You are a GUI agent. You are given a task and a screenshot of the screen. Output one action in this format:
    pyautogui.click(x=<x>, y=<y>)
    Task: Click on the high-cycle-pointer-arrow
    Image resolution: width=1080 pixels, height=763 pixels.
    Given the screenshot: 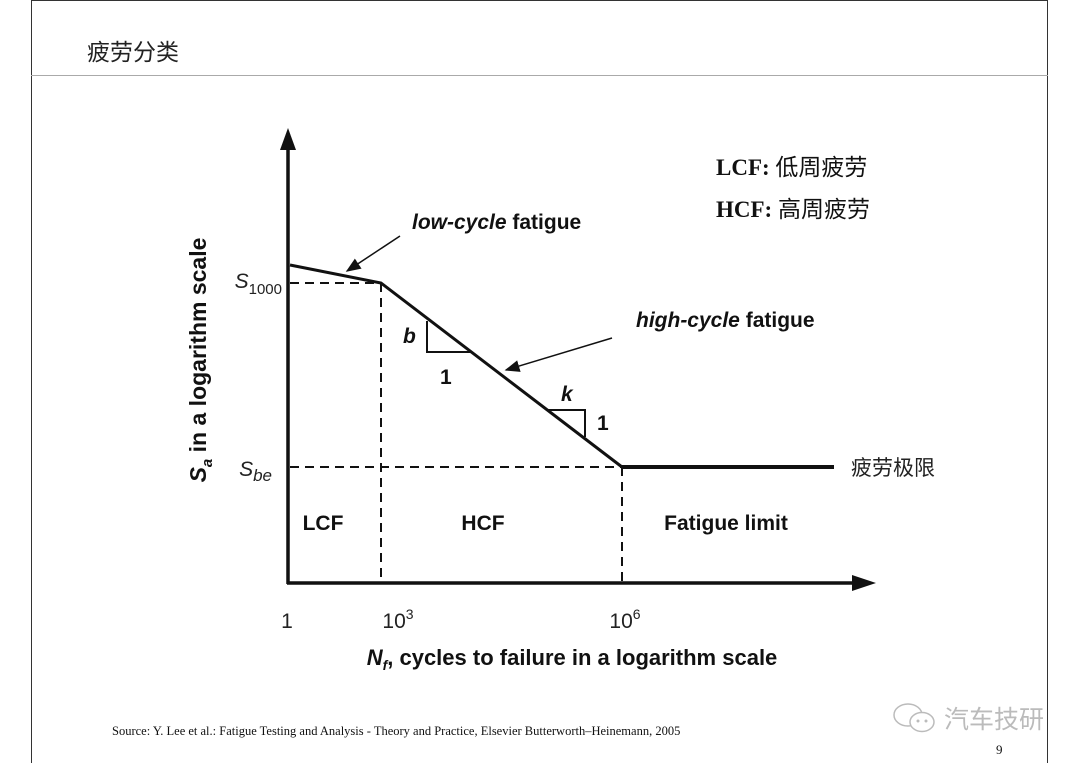 What is the action you would take?
    pyautogui.click(x=558, y=354)
    